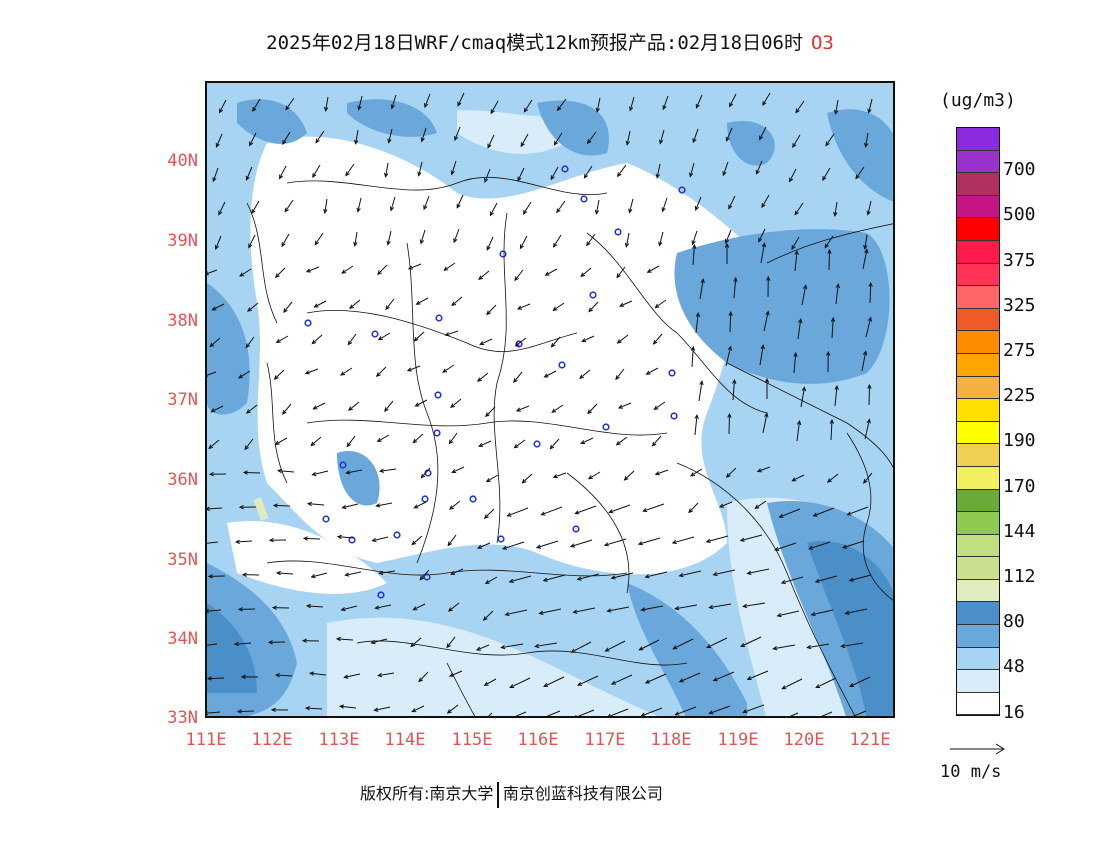 This screenshot has height=850, width=1100. What do you see at coordinates (182, 718) in the screenshot?
I see `lat-label-33n: 33N` at bounding box center [182, 718].